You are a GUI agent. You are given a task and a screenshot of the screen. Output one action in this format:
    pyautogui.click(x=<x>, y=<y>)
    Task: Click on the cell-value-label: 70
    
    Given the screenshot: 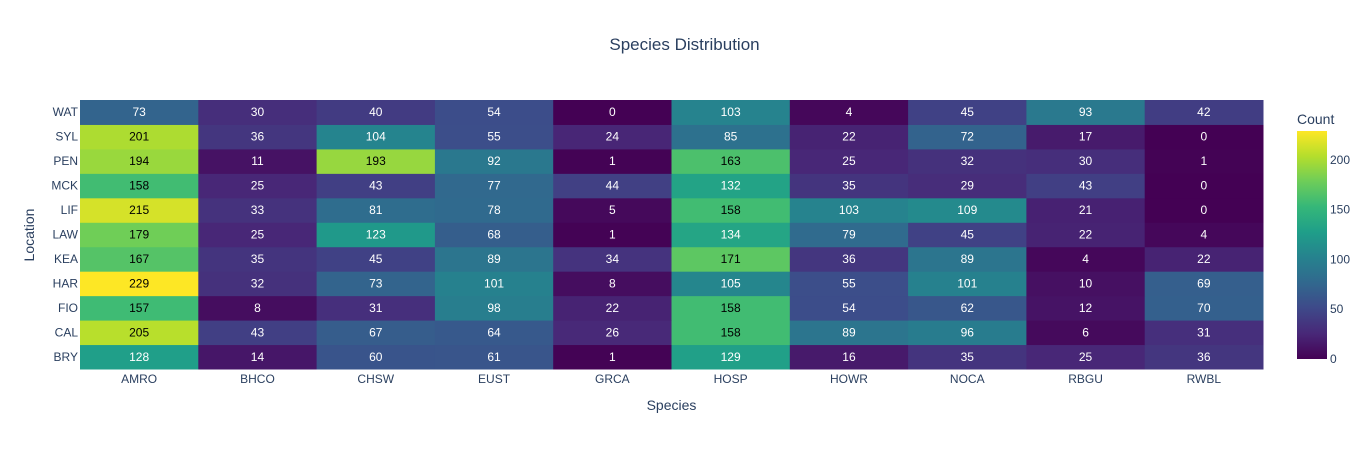 What is the action you would take?
    pyautogui.click(x=1204, y=308)
    